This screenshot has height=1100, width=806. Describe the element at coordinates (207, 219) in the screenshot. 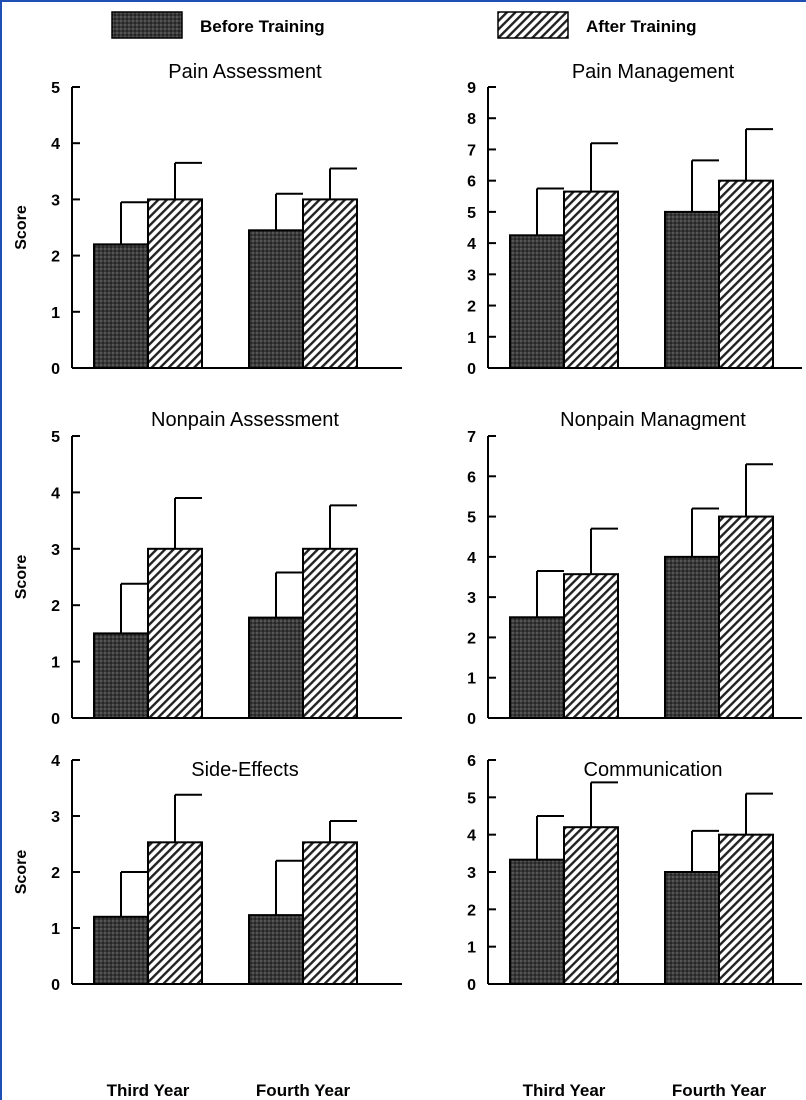

I see `panel-pain-assessment: Pain Assessment Score 0 1 2 3 4 5` at that location.